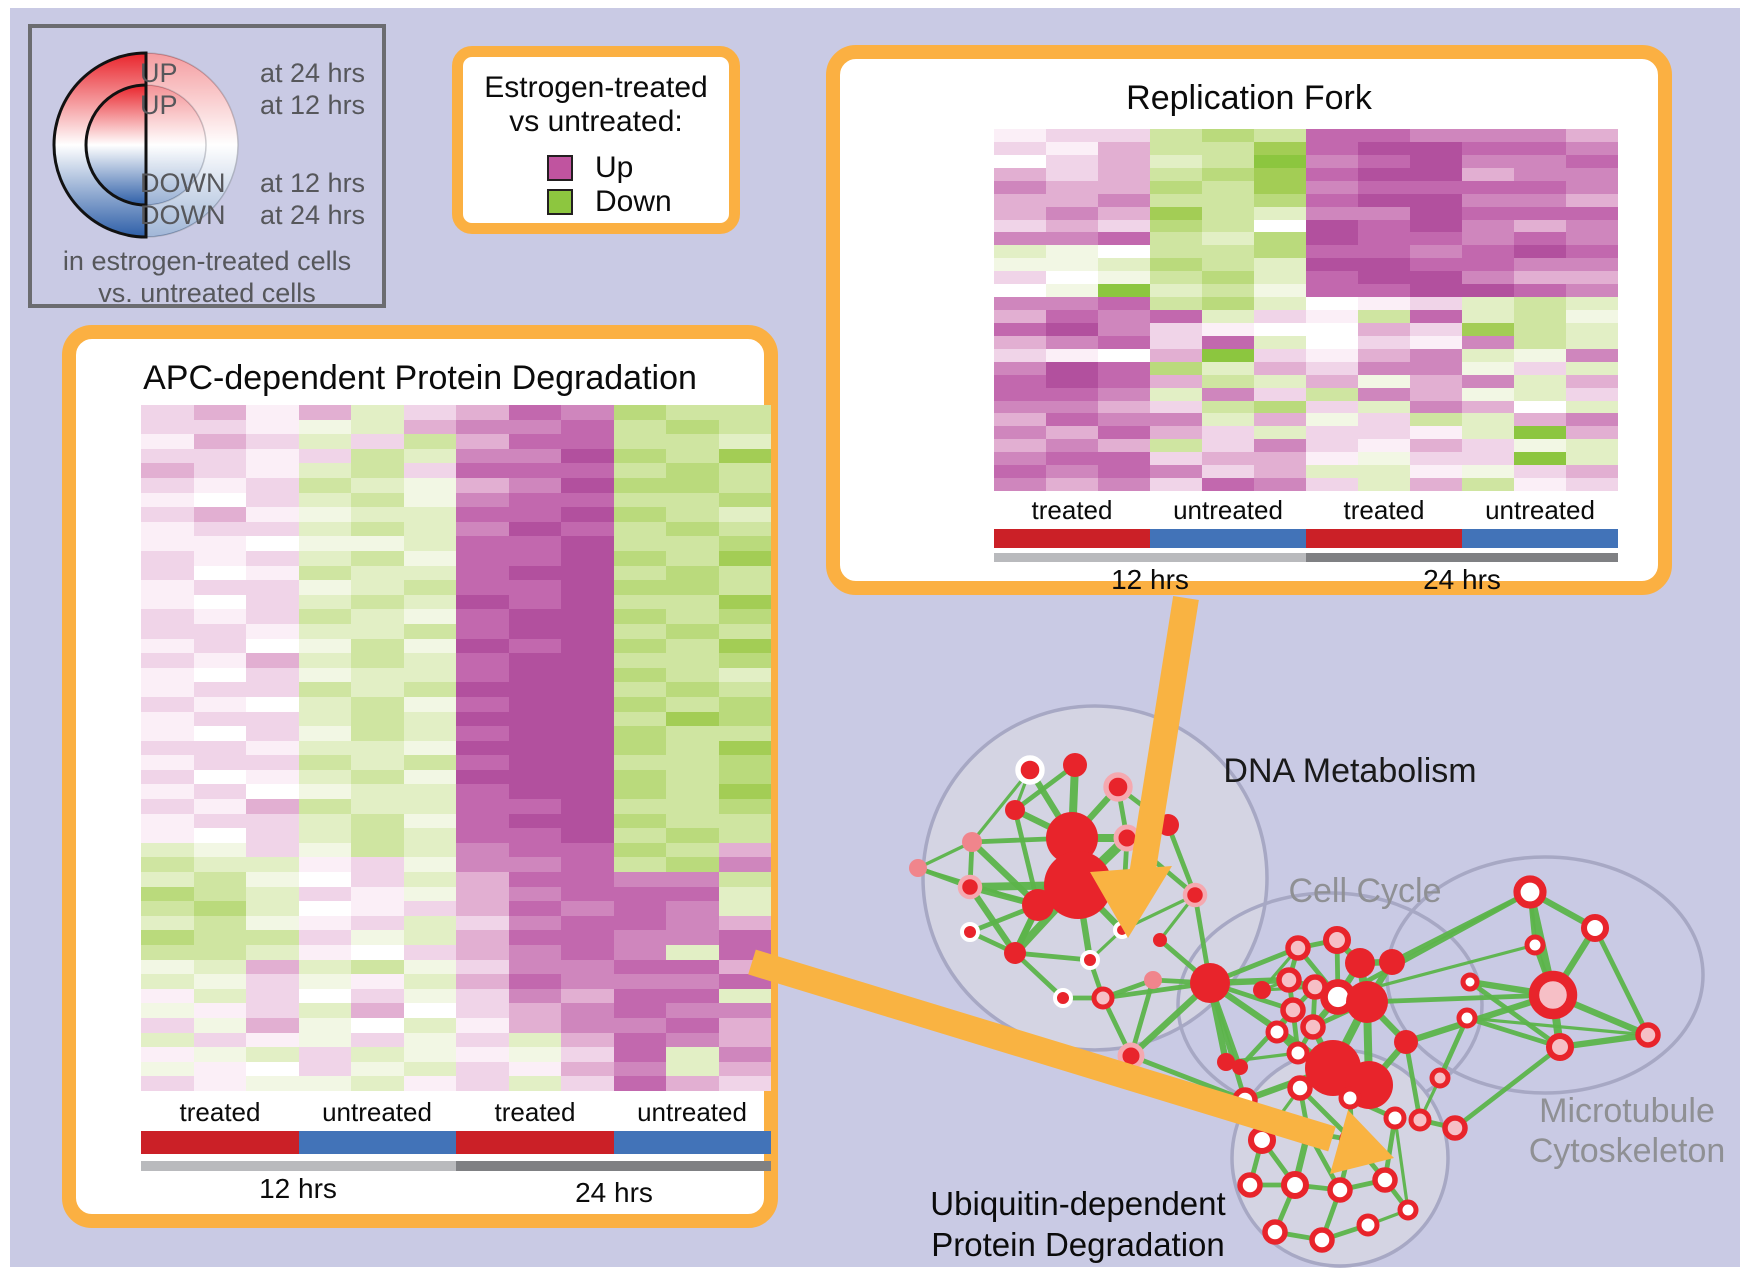  I want to click on direction-legend-title: Estrogen-treated vs untreated:, so click(596, 105).